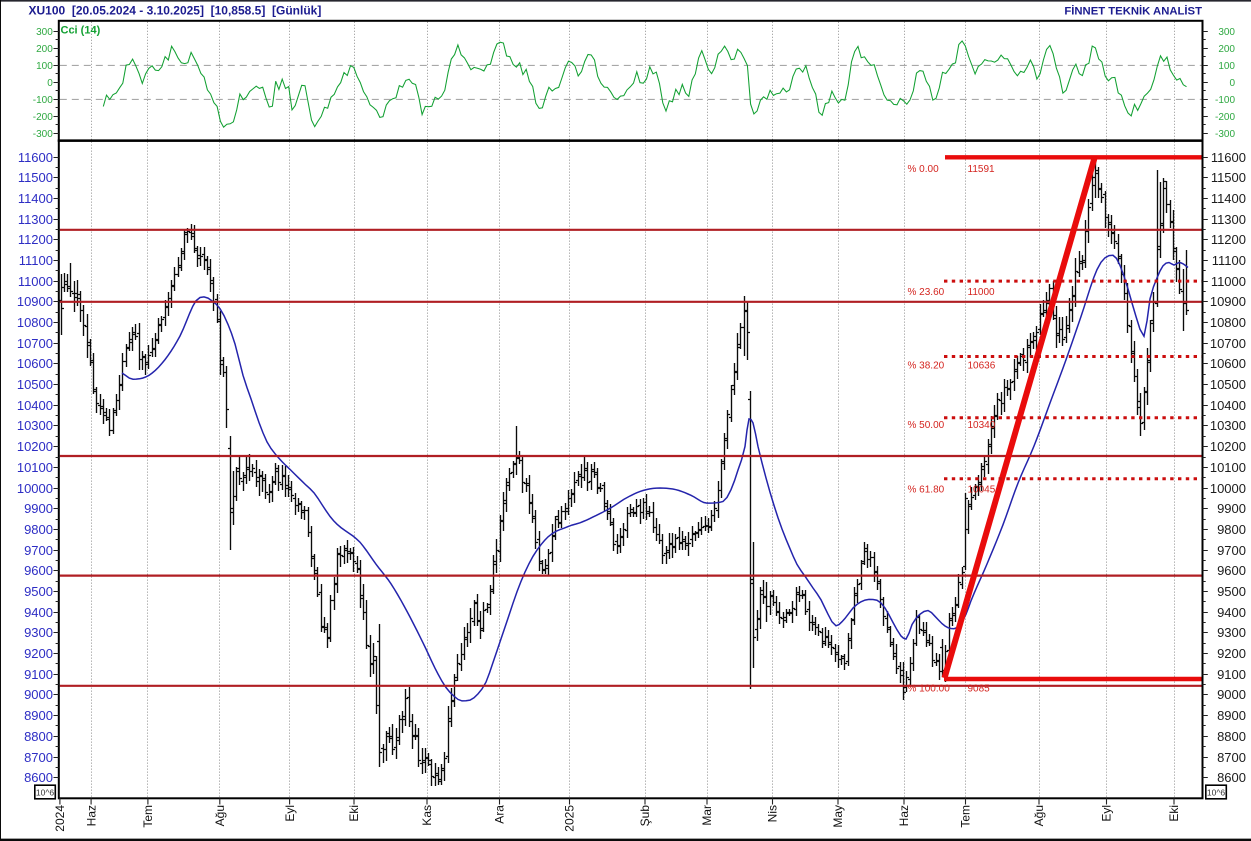 Image resolution: width=1251 pixels, height=841 pixels. I want to click on svg-text: 9300, so click(38, 632).